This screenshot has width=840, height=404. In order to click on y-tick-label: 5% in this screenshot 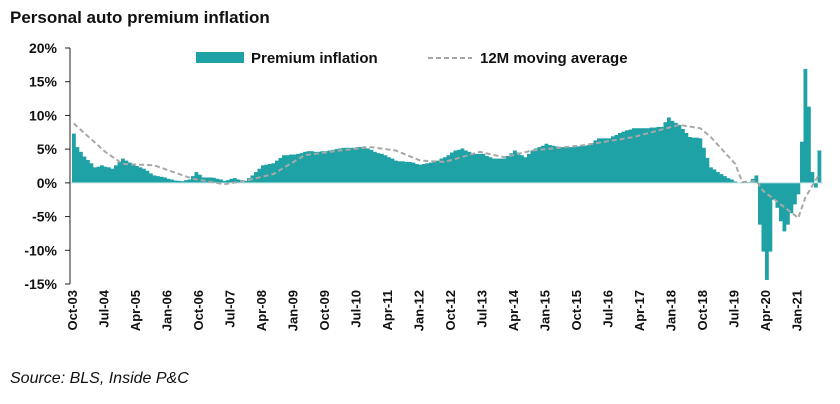, I will do `click(47, 149)`.